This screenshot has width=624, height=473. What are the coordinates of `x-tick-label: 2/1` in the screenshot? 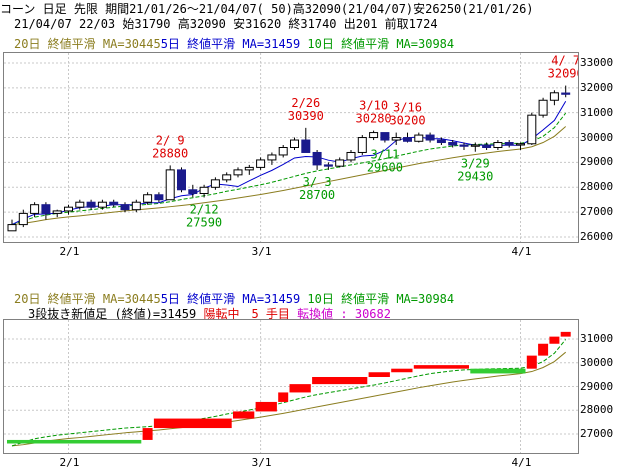 It's located at (69, 462).